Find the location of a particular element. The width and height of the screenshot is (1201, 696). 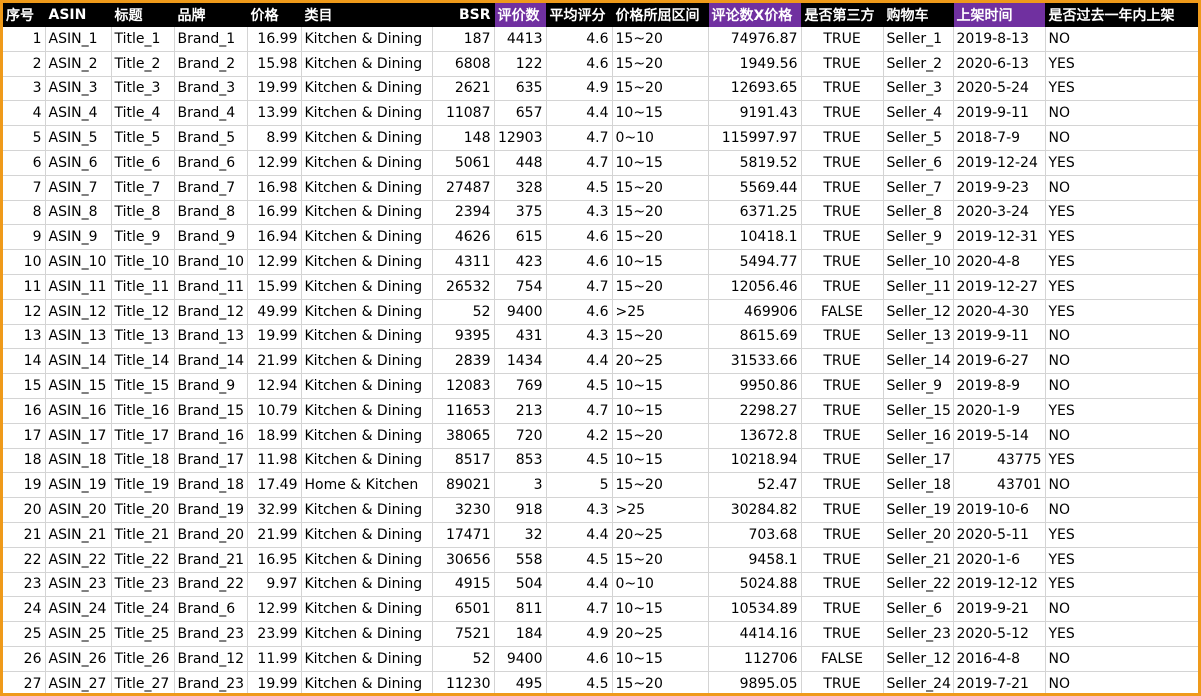

cell-buy-box: Seller_15 is located at coordinates (918, 411).